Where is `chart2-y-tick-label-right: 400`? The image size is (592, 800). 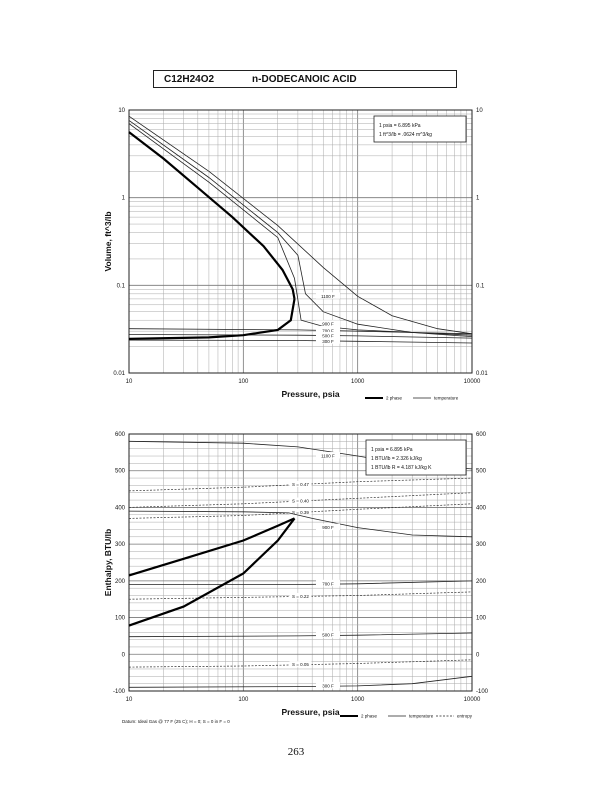
chart2-y-tick-label-right: 400 is located at coordinates (481, 508).